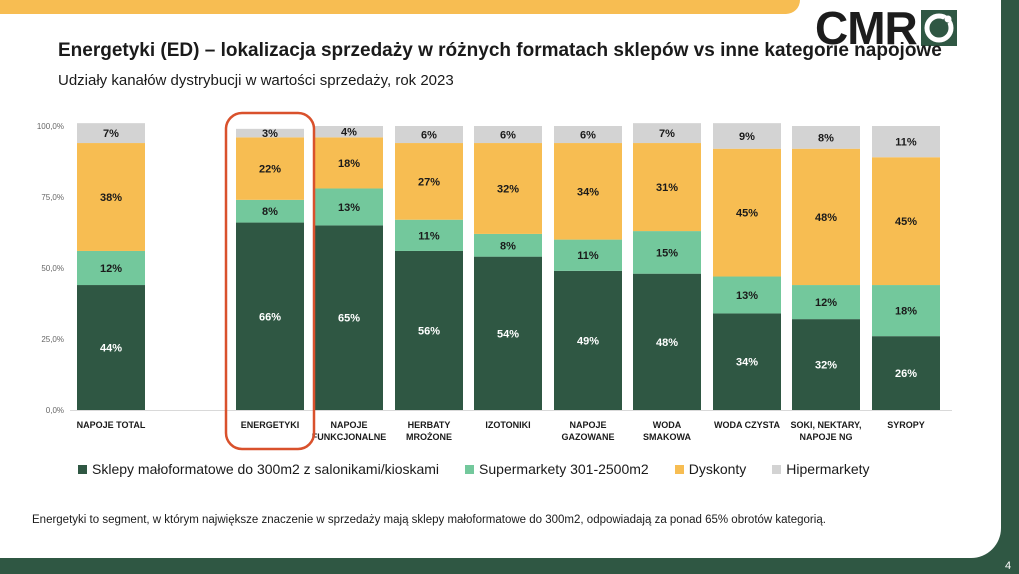 The width and height of the screenshot is (1019, 574). I want to click on data-label: 49%, so click(588, 341).